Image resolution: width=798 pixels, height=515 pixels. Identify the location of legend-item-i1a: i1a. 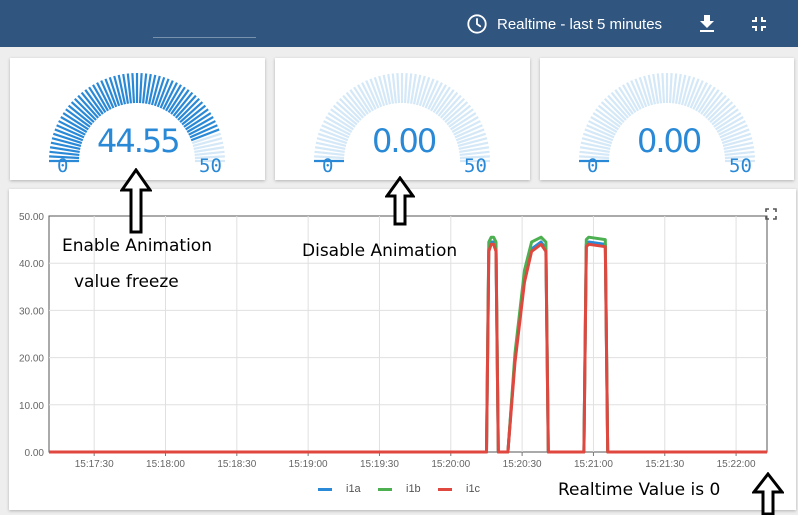
(339, 489).